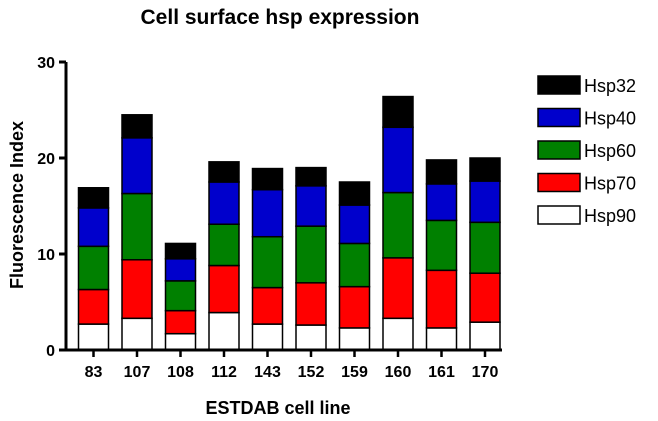 Image resolution: width=658 pixels, height=421 pixels. What do you see at coordinates (50, 351) in the screenshot?
I see `y-tick-label: 0` at bounding box center [50, 351].